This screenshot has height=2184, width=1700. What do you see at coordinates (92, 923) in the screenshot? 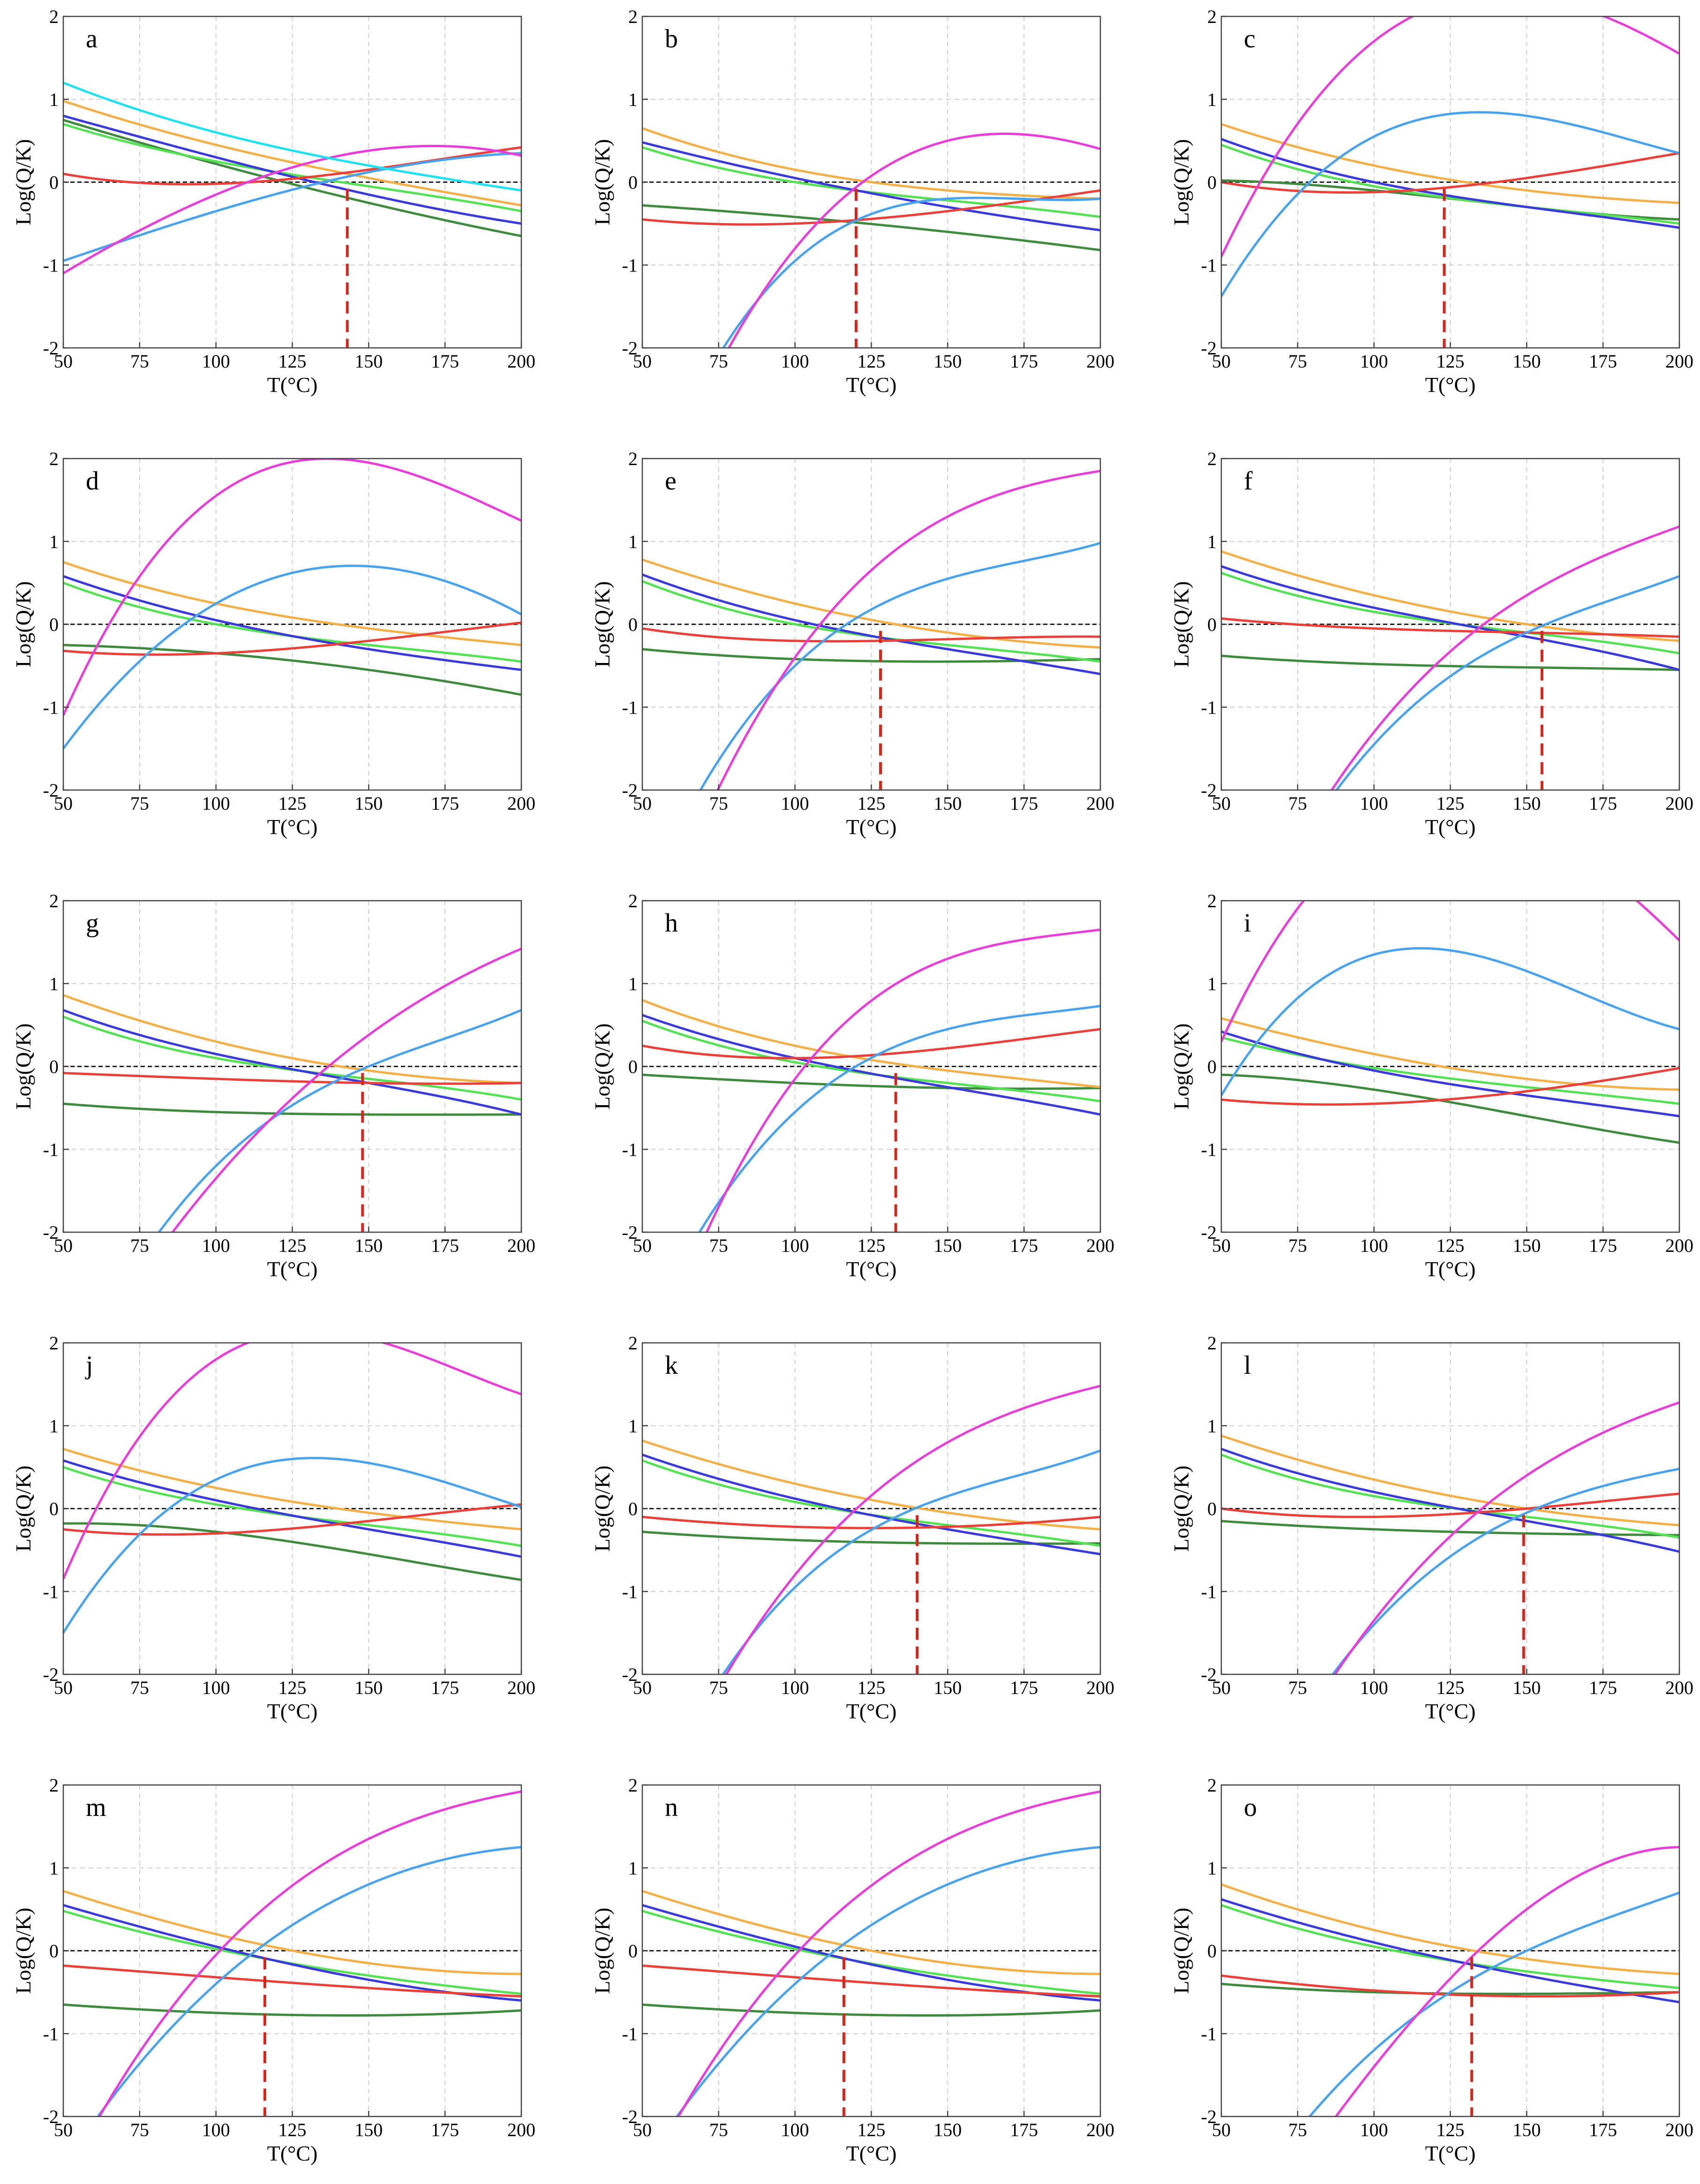
I see `panel-label: g` at bounding box center [92, 923].